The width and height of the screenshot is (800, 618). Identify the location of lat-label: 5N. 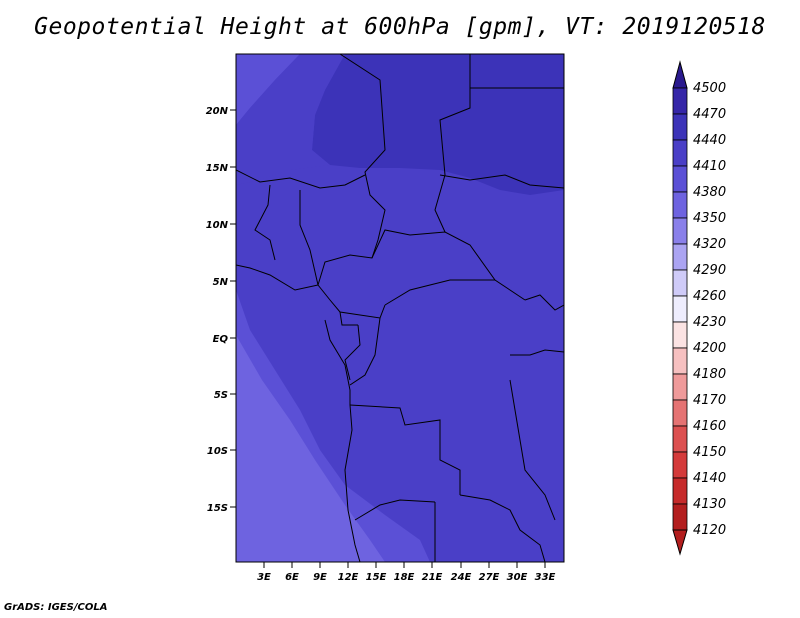
(221, 282).